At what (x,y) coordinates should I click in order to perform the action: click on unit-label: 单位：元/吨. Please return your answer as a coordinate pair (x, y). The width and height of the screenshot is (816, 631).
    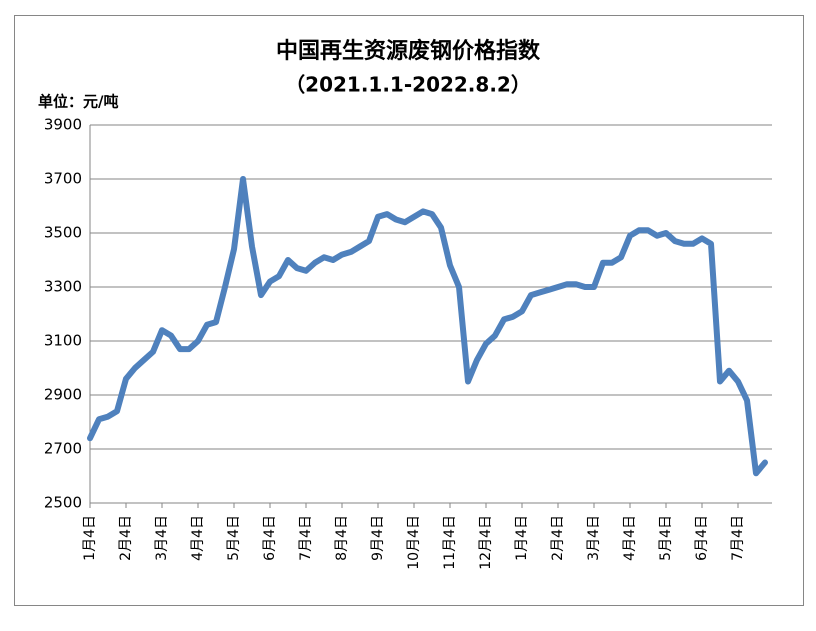
    Looking at the image, I should click on (78, 102).